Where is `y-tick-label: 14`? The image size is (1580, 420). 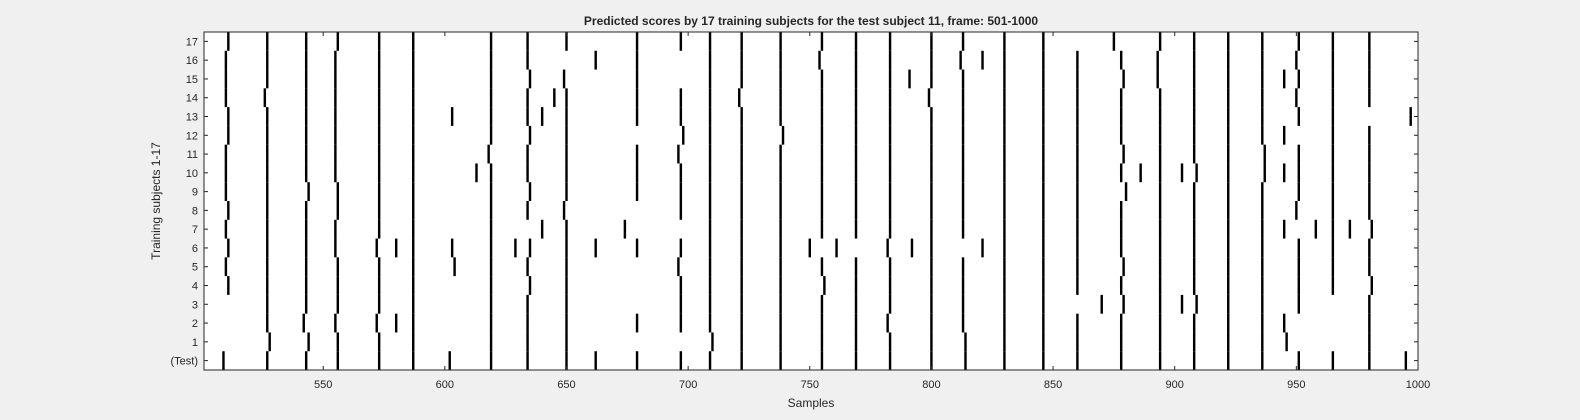
y-tick-label: 14 is located at coordinates (192, 99).